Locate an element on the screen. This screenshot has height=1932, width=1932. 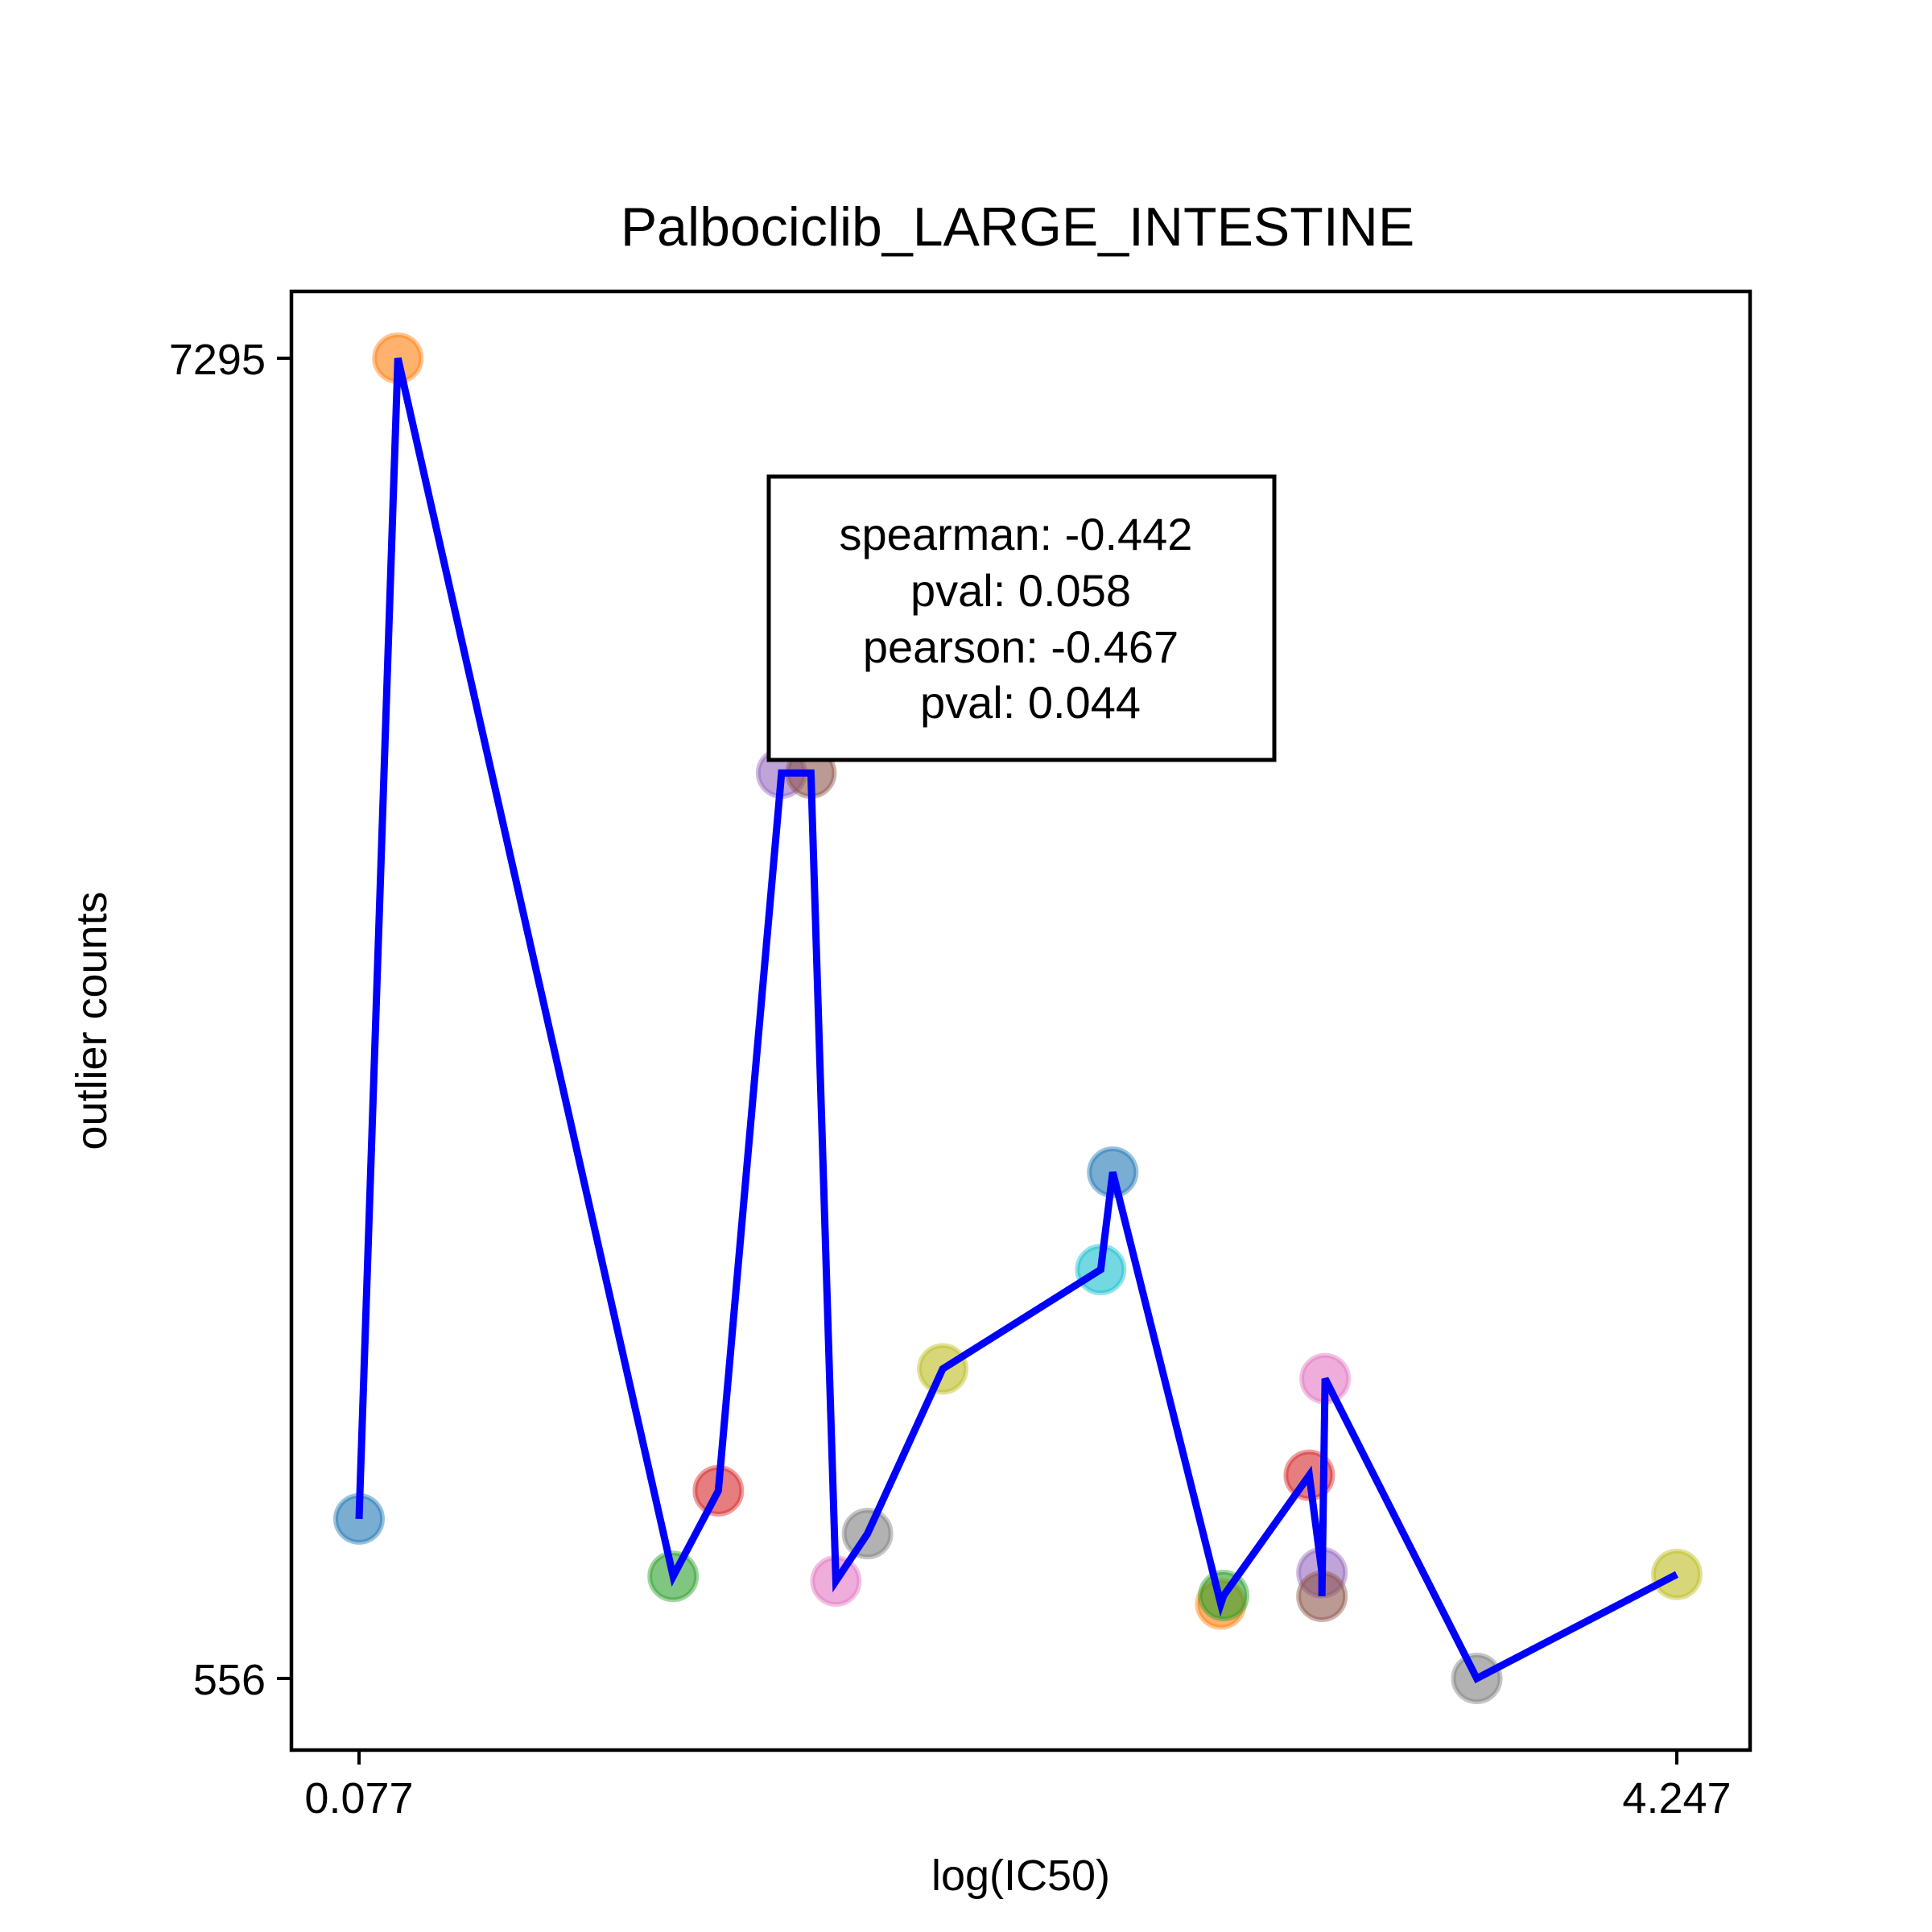
y-tick-label-top: 7295 is located at coordinates (217, 360).